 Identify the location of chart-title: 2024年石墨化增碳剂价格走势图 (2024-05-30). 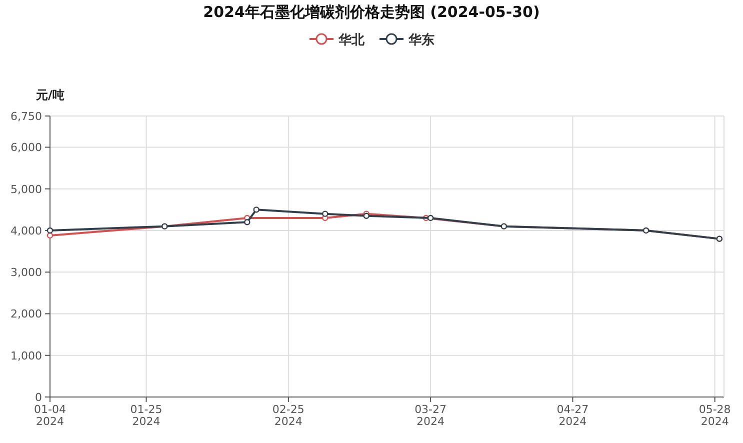
(371, 12).